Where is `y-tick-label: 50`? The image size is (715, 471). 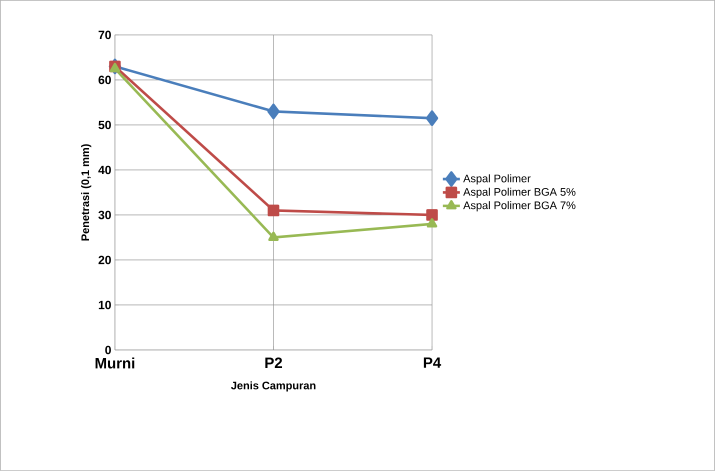
y-tick-label: 50 is located at coordinates (104, 125).